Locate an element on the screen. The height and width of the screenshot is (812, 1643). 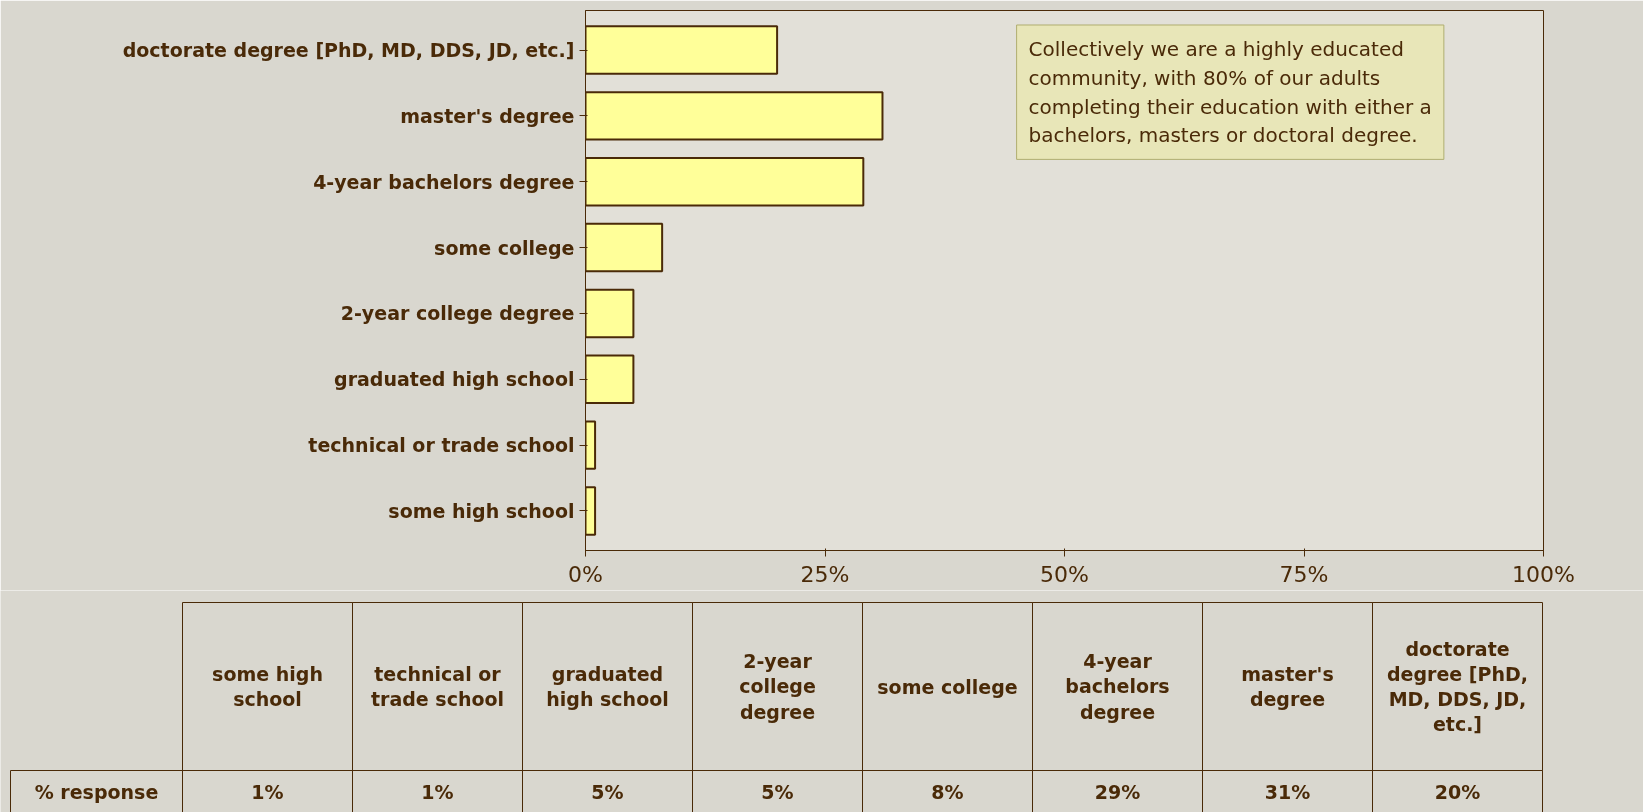
y-tick-label: master's degree is located at coordinates (487, 115).